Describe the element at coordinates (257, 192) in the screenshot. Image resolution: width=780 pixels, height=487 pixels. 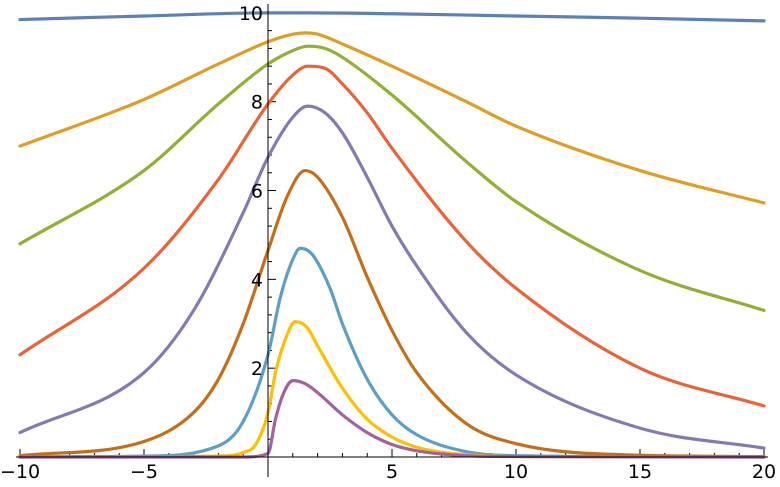
I see `y-tick-label: 6` at that location.